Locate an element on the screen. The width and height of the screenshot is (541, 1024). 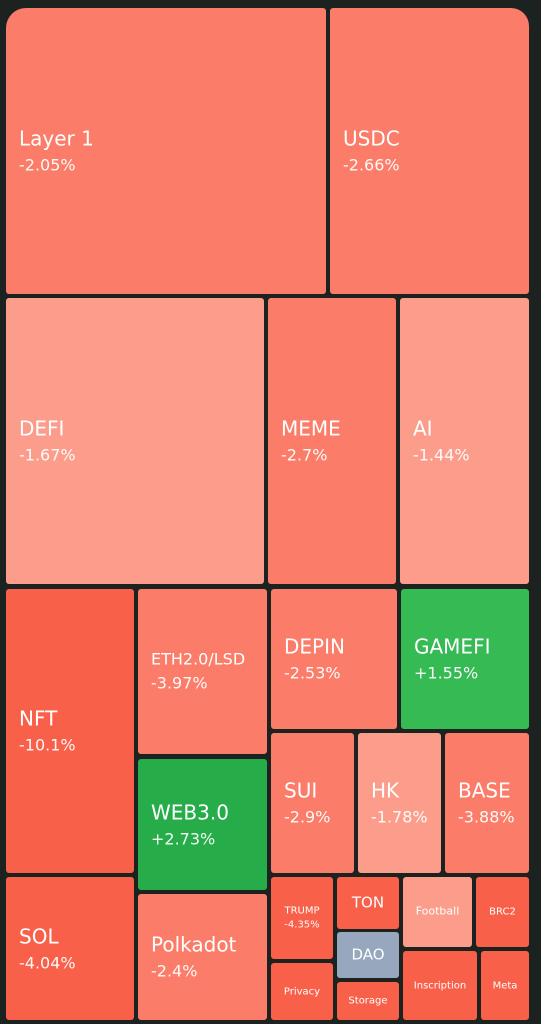
tile-storage: Storage is located at coordinates (368, 1001).